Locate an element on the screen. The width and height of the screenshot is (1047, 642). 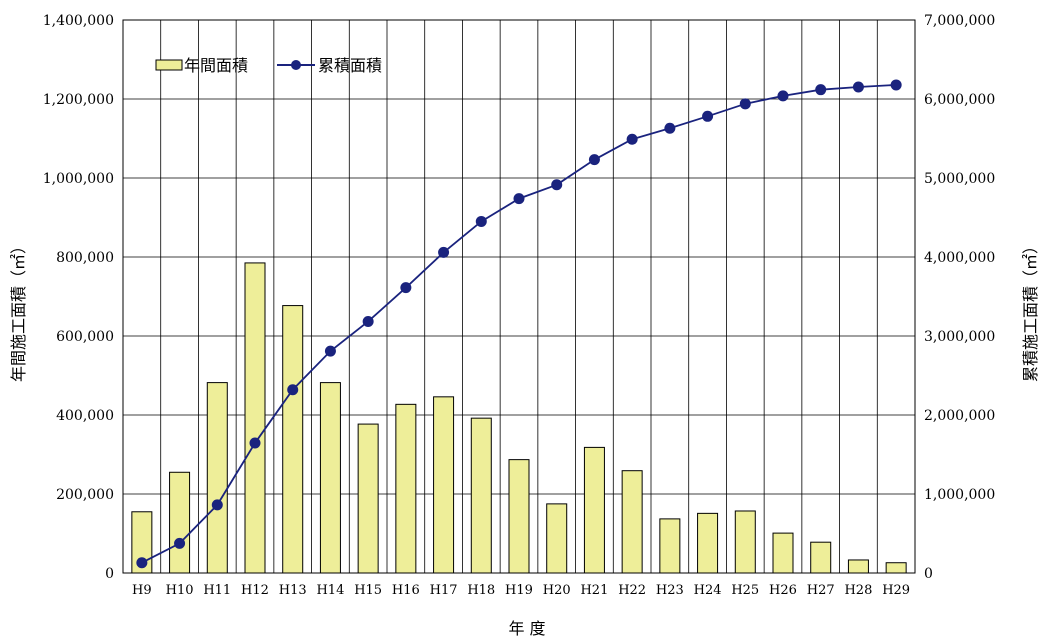
left-tick-label: 0 is located at coordinates (109, 574).